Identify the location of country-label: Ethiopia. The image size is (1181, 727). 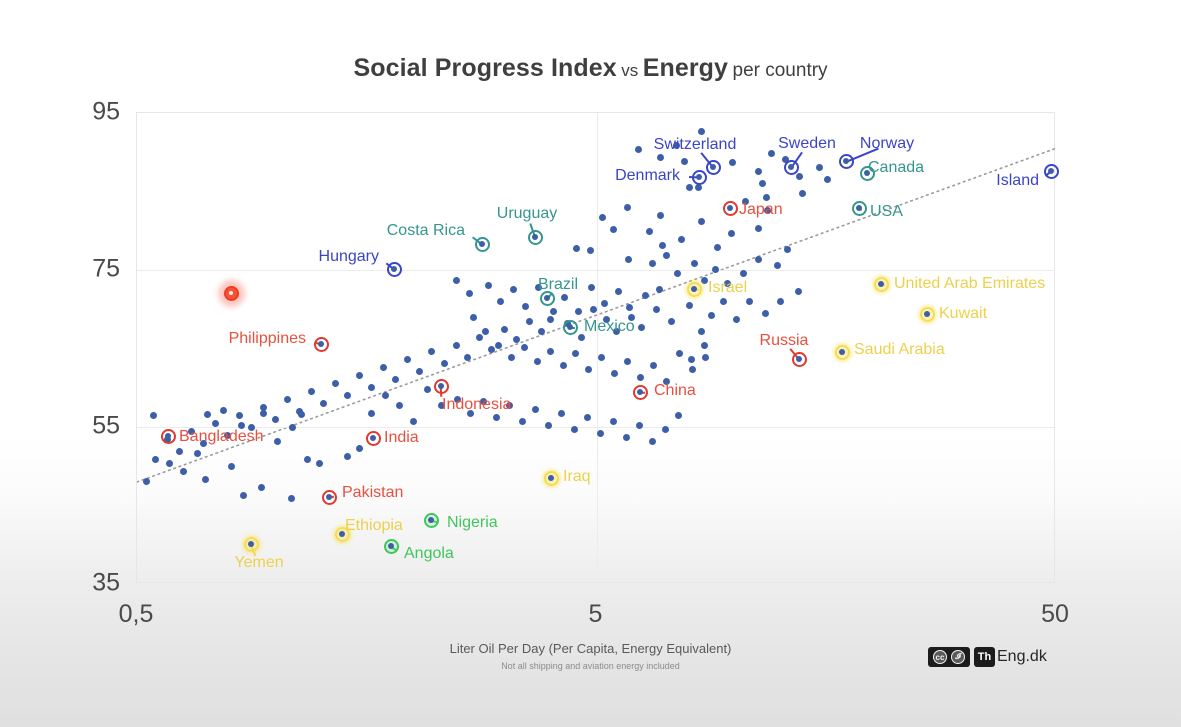
(374, 525).